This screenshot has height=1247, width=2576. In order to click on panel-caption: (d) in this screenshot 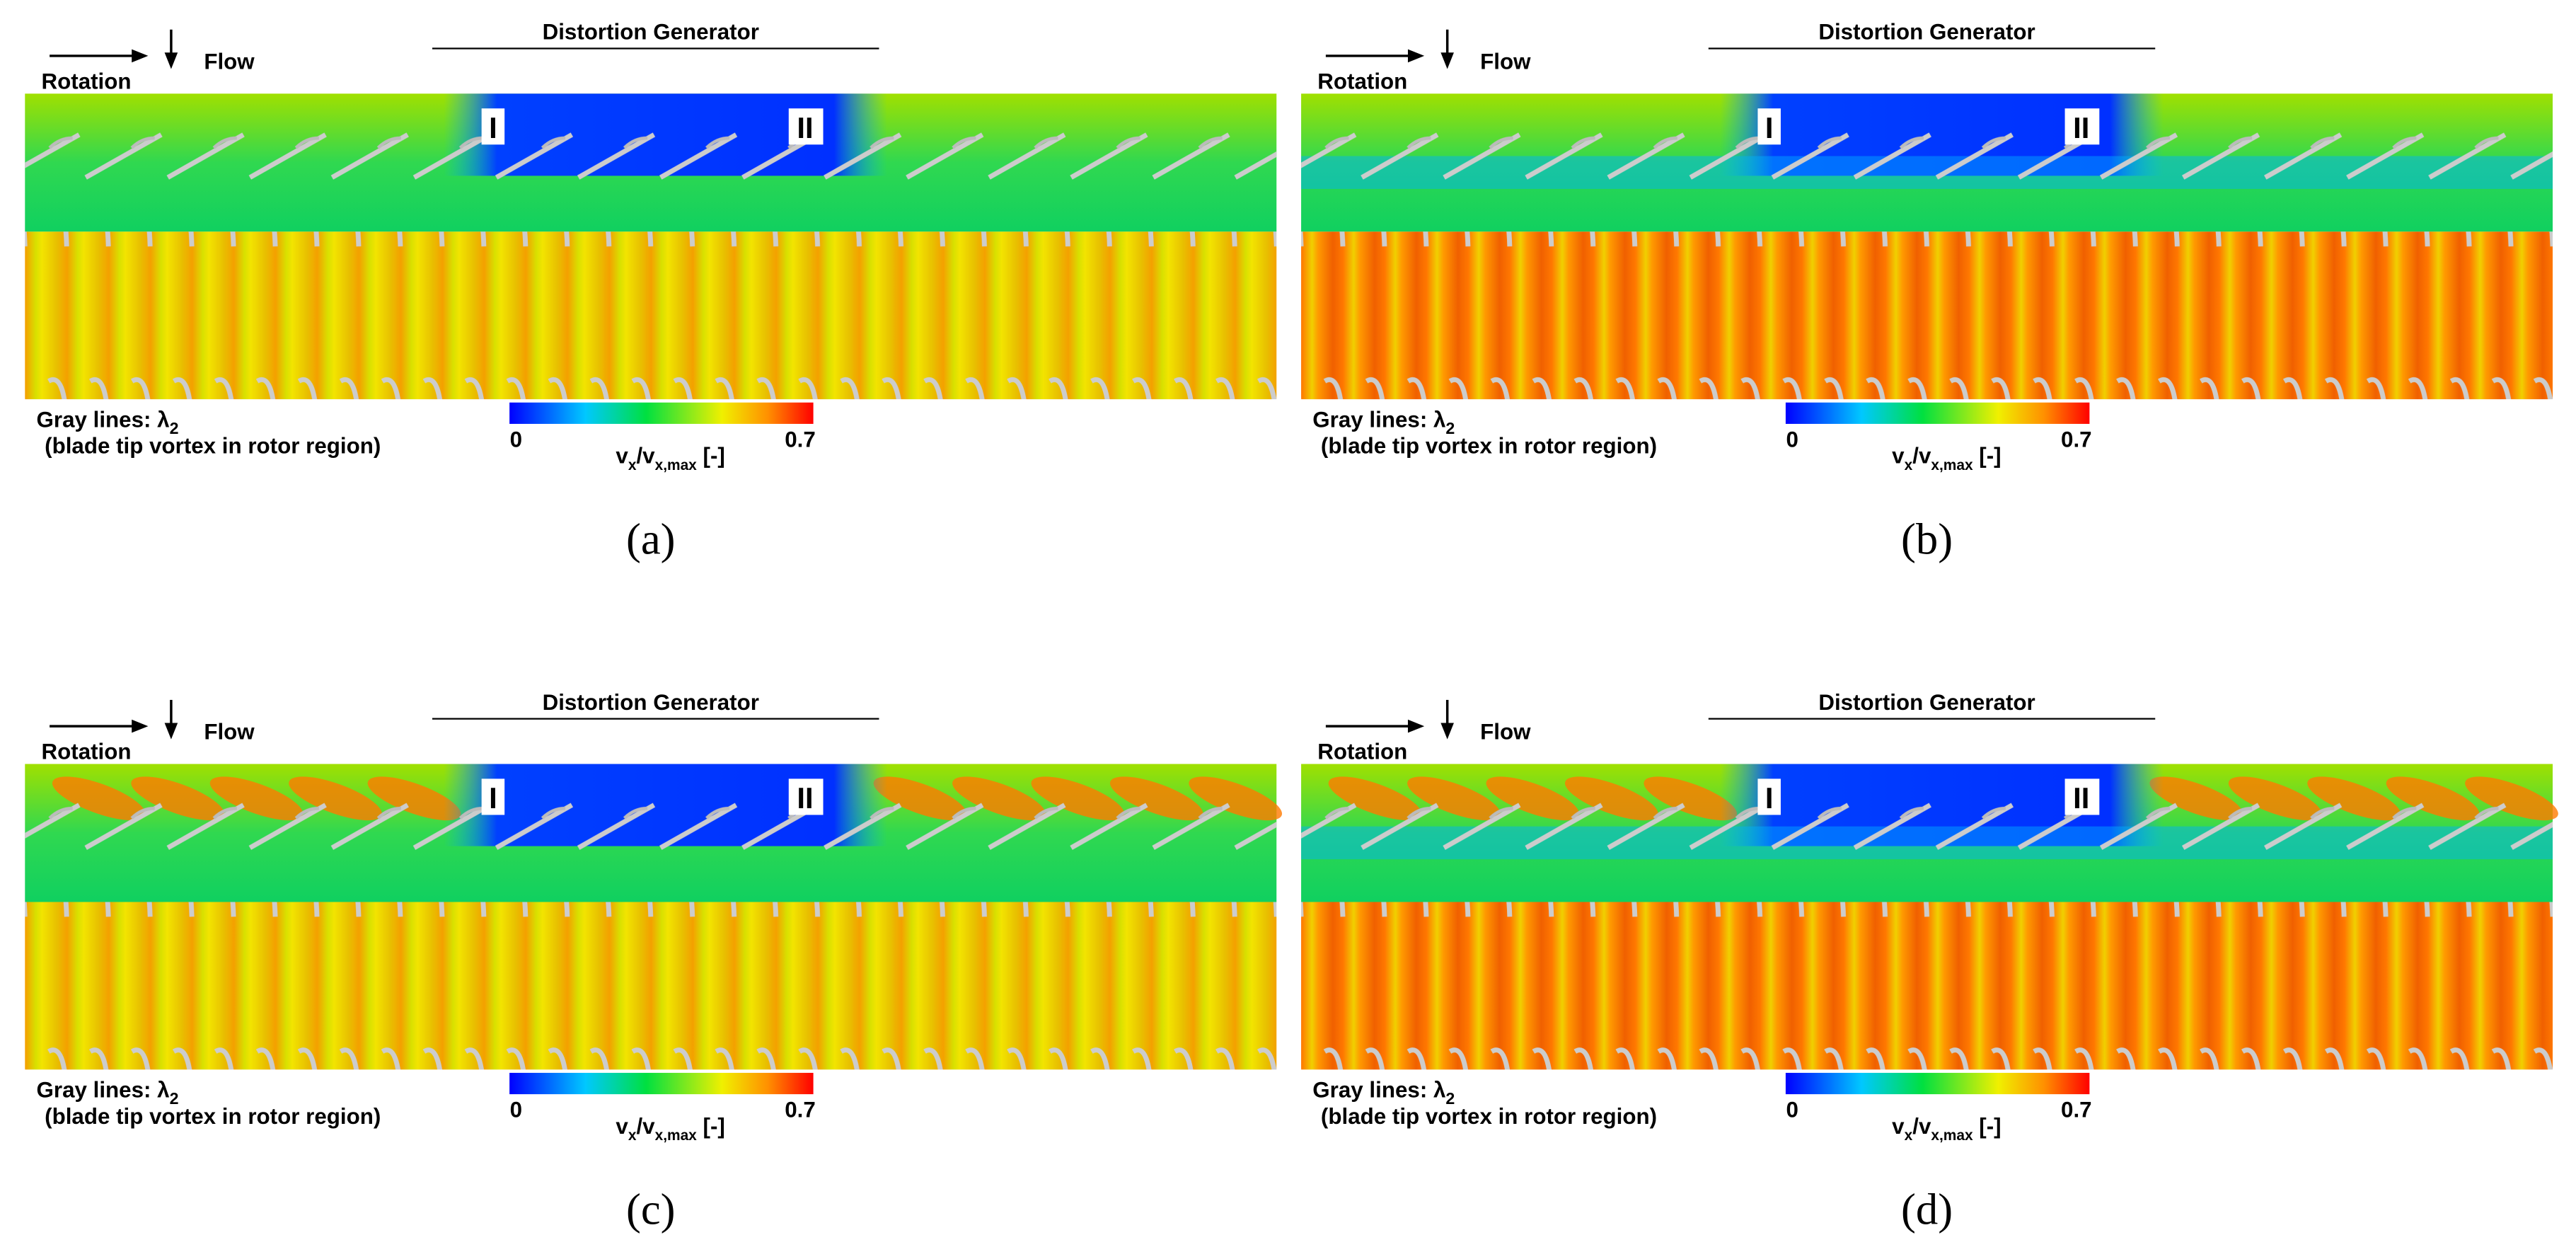, I will do `click(1927, 1209)`.